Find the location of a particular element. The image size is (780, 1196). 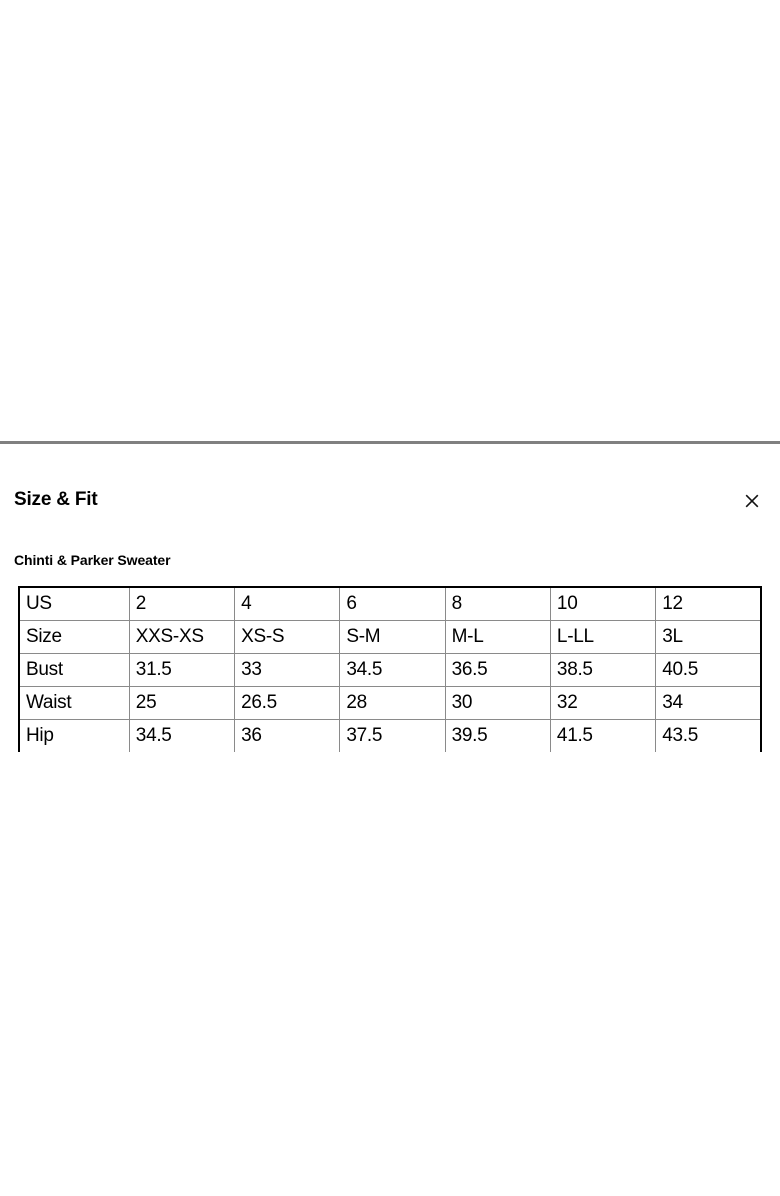

table-row: US 2 4 6 8 10 12 is located at coordinates (390, 603).